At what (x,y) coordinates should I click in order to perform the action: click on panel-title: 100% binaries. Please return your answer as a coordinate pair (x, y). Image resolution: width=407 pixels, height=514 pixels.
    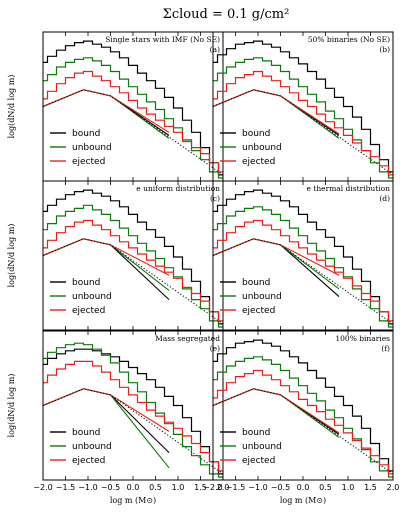
    Looking at the image, I should click on (362, 338).